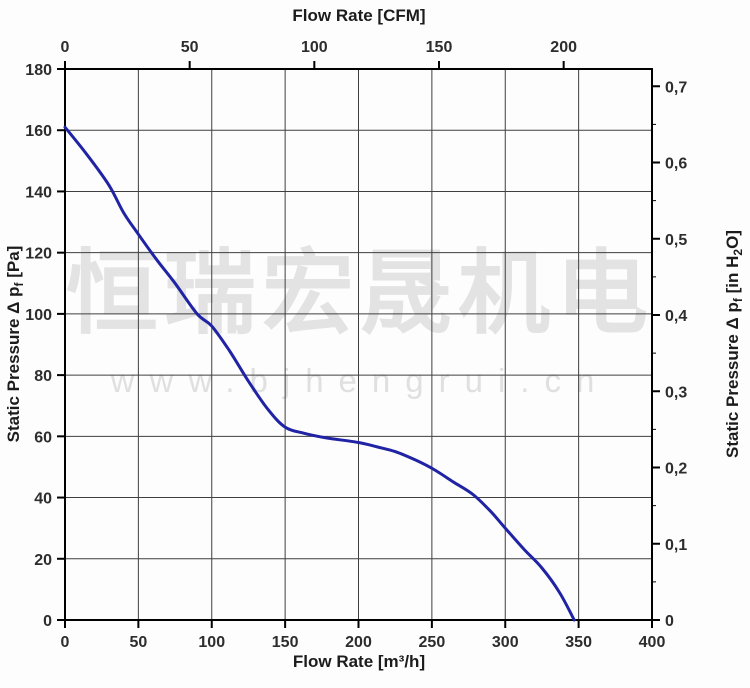  Describe the element at coordinates (38, 315) in the screenshot. I see `left-tick-label: 100` at that location.